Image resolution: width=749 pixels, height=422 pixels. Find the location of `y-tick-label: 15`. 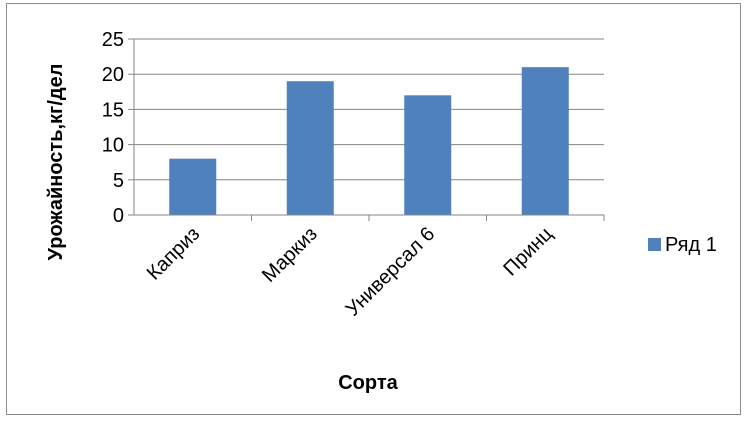

y-tick-label: 15 is located at coordinates (113, 110).